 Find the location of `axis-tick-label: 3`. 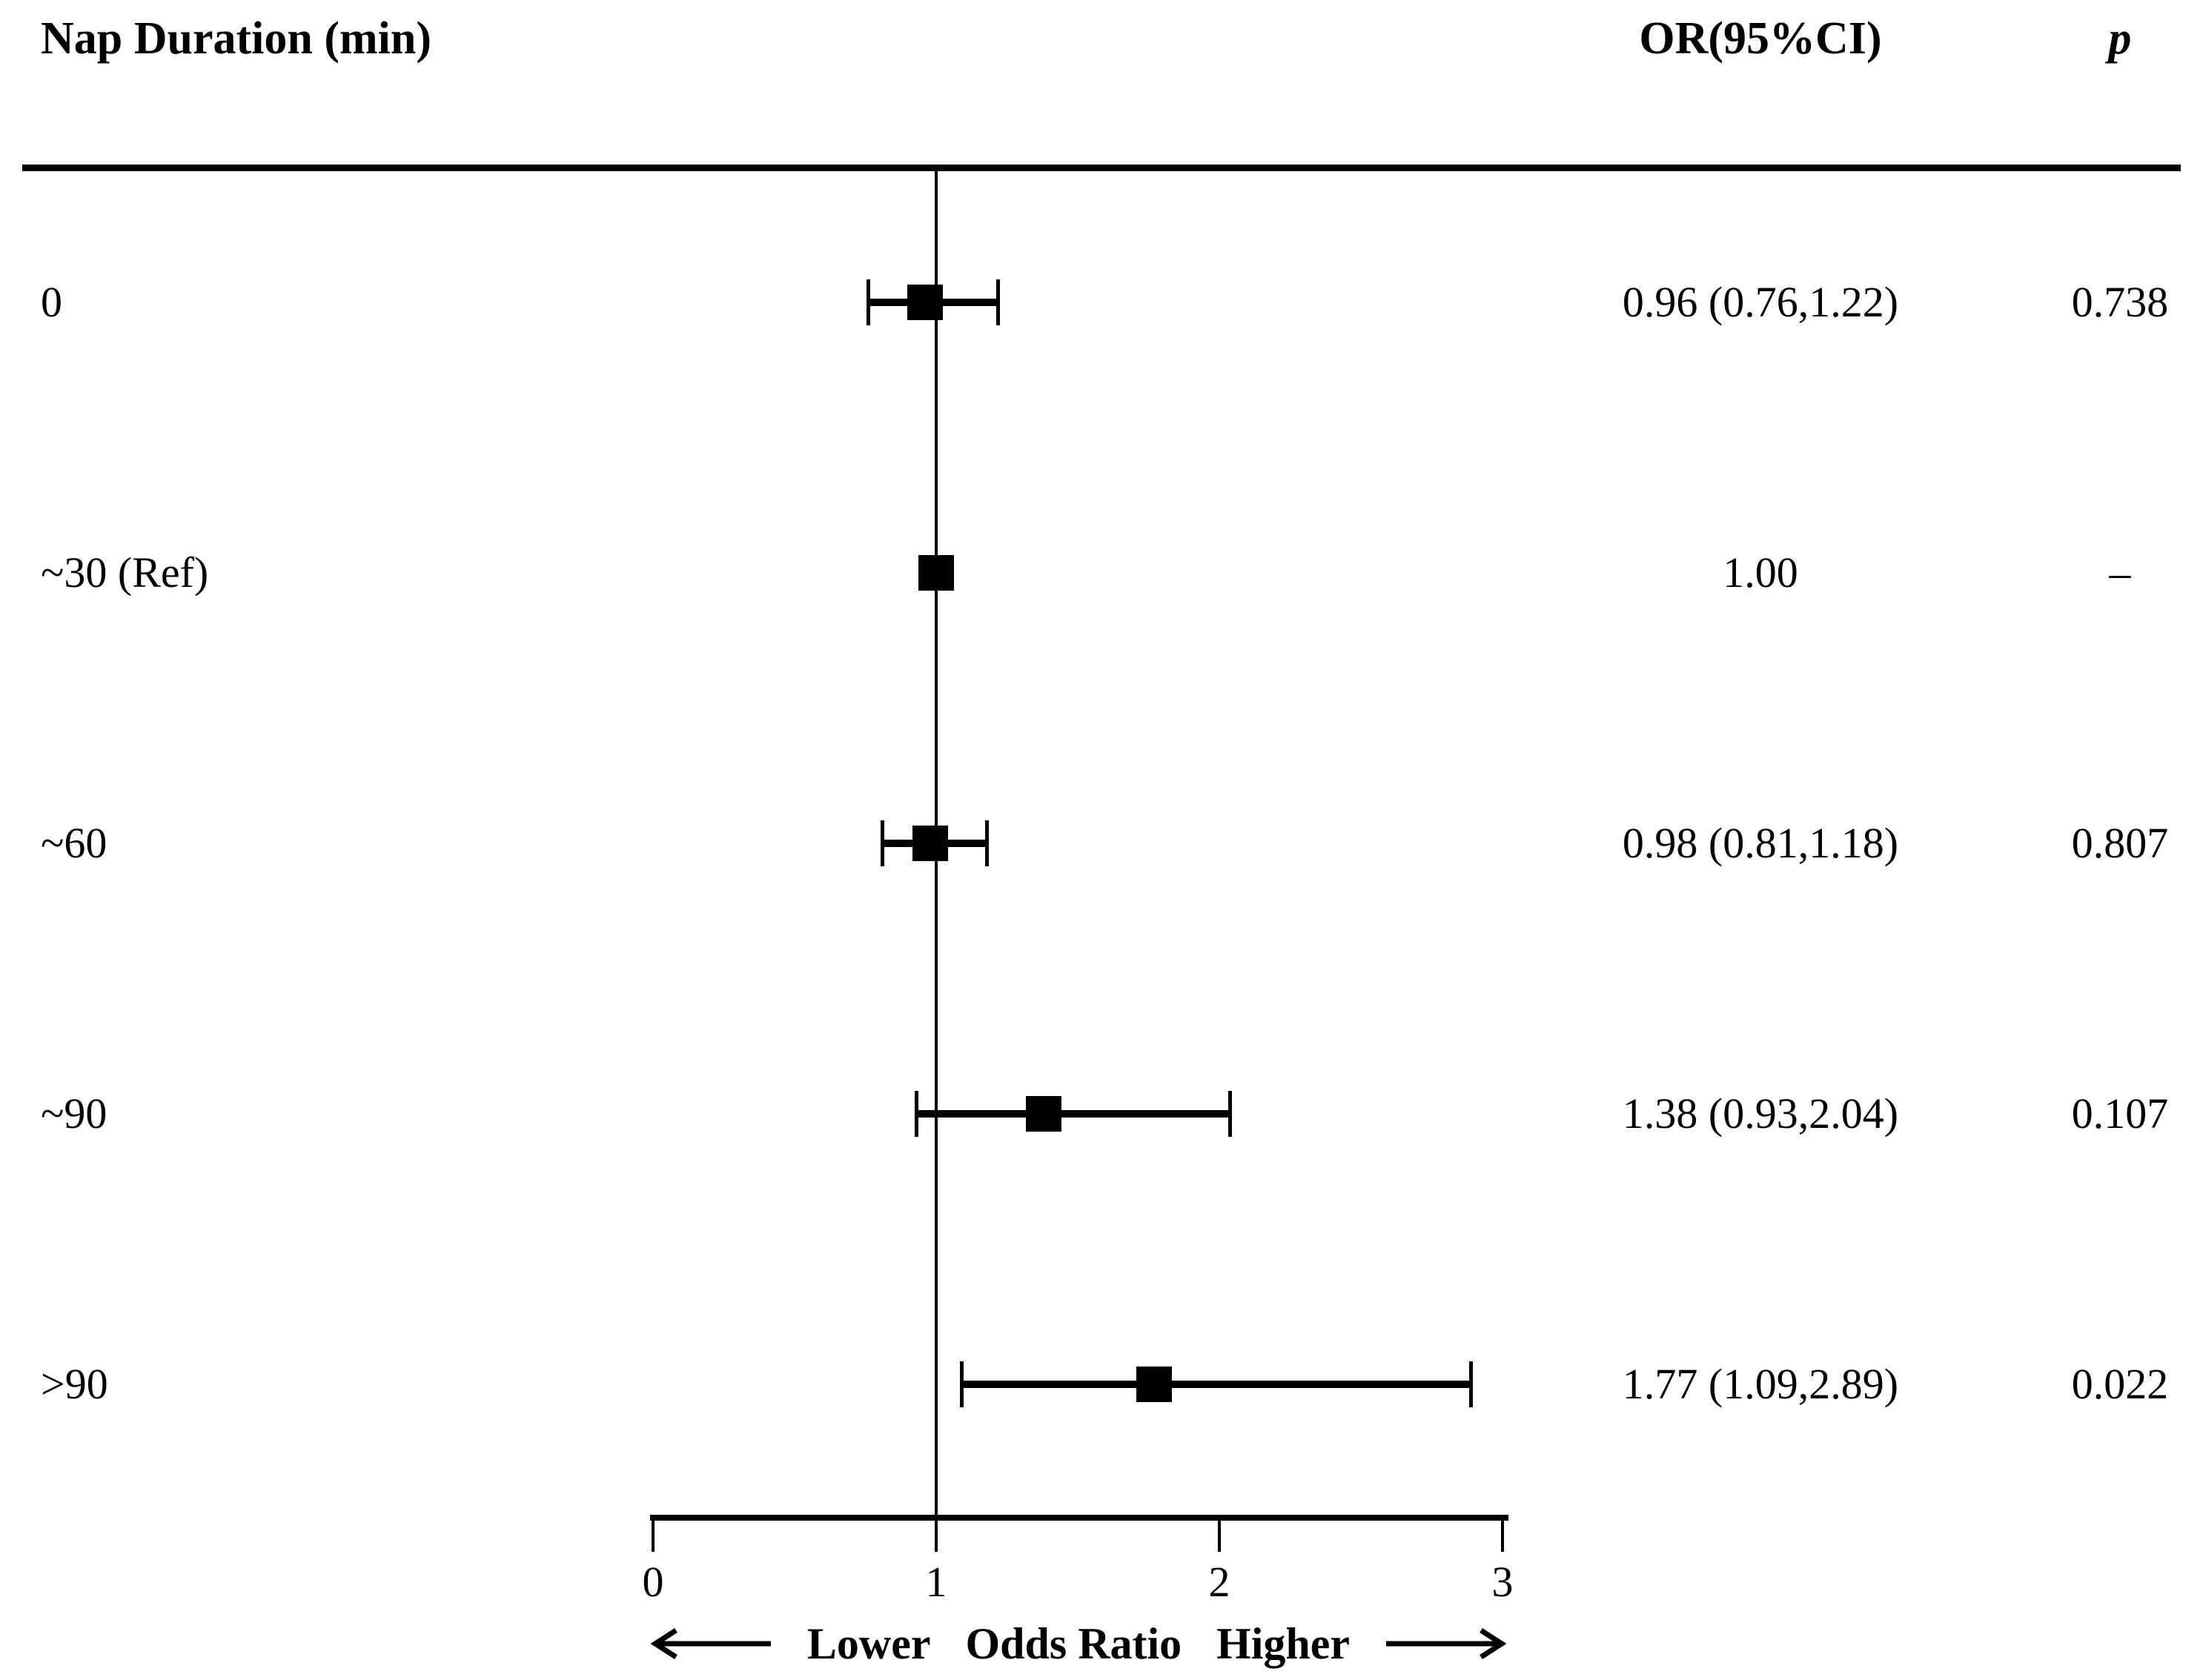

axis-tick-label: 3 is located at coordinates (1502, 1582).